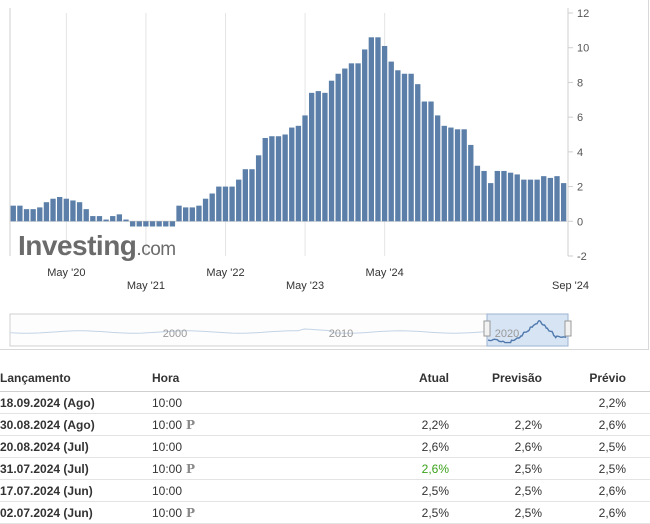 The height and width of the screenshot is (524, 650). I want to click on col-actual: Atual, so click(420, 378).